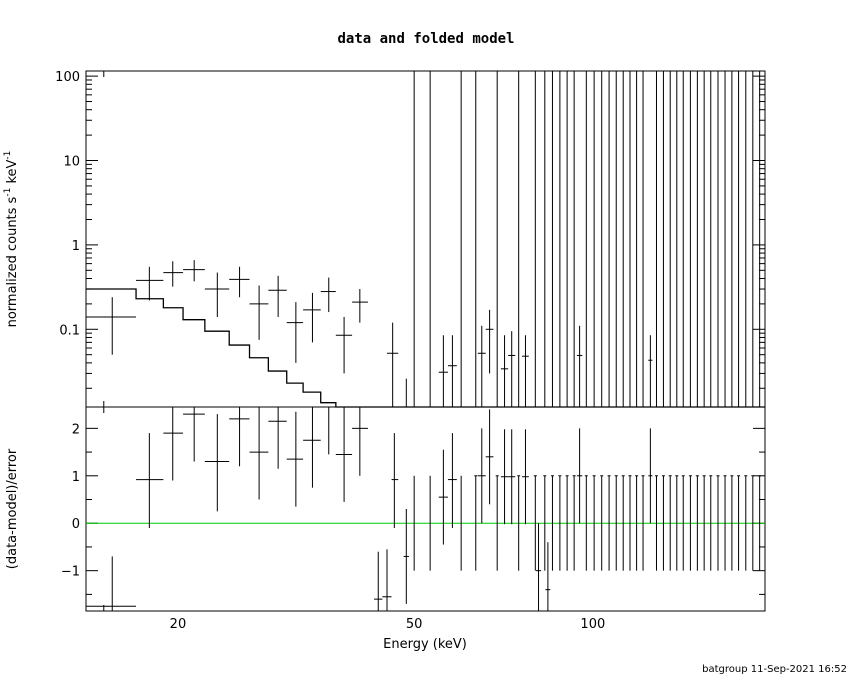 The image size is (850, 680). Describe the element at coordinates (178, 624) in the screenshot. I see `x-tick-label: 20` at that location.